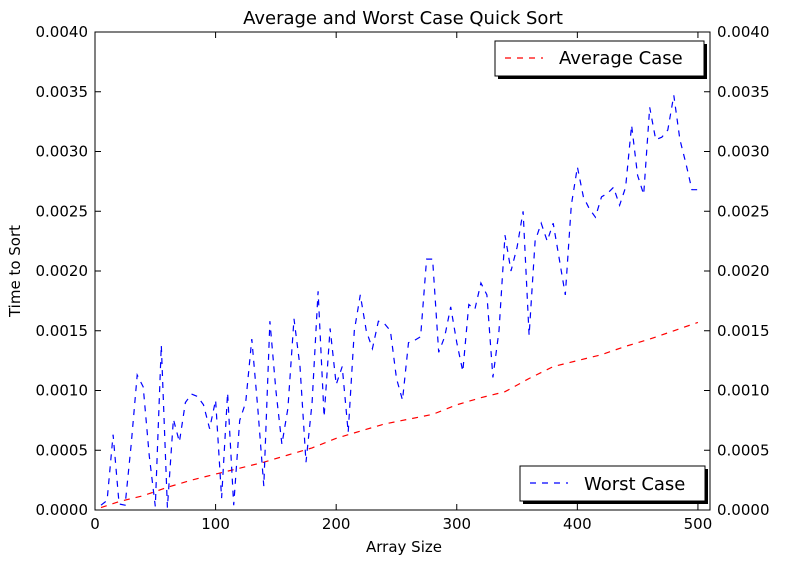  I want to click on y-tick-label-right: 0.0040, so click(743, 32).